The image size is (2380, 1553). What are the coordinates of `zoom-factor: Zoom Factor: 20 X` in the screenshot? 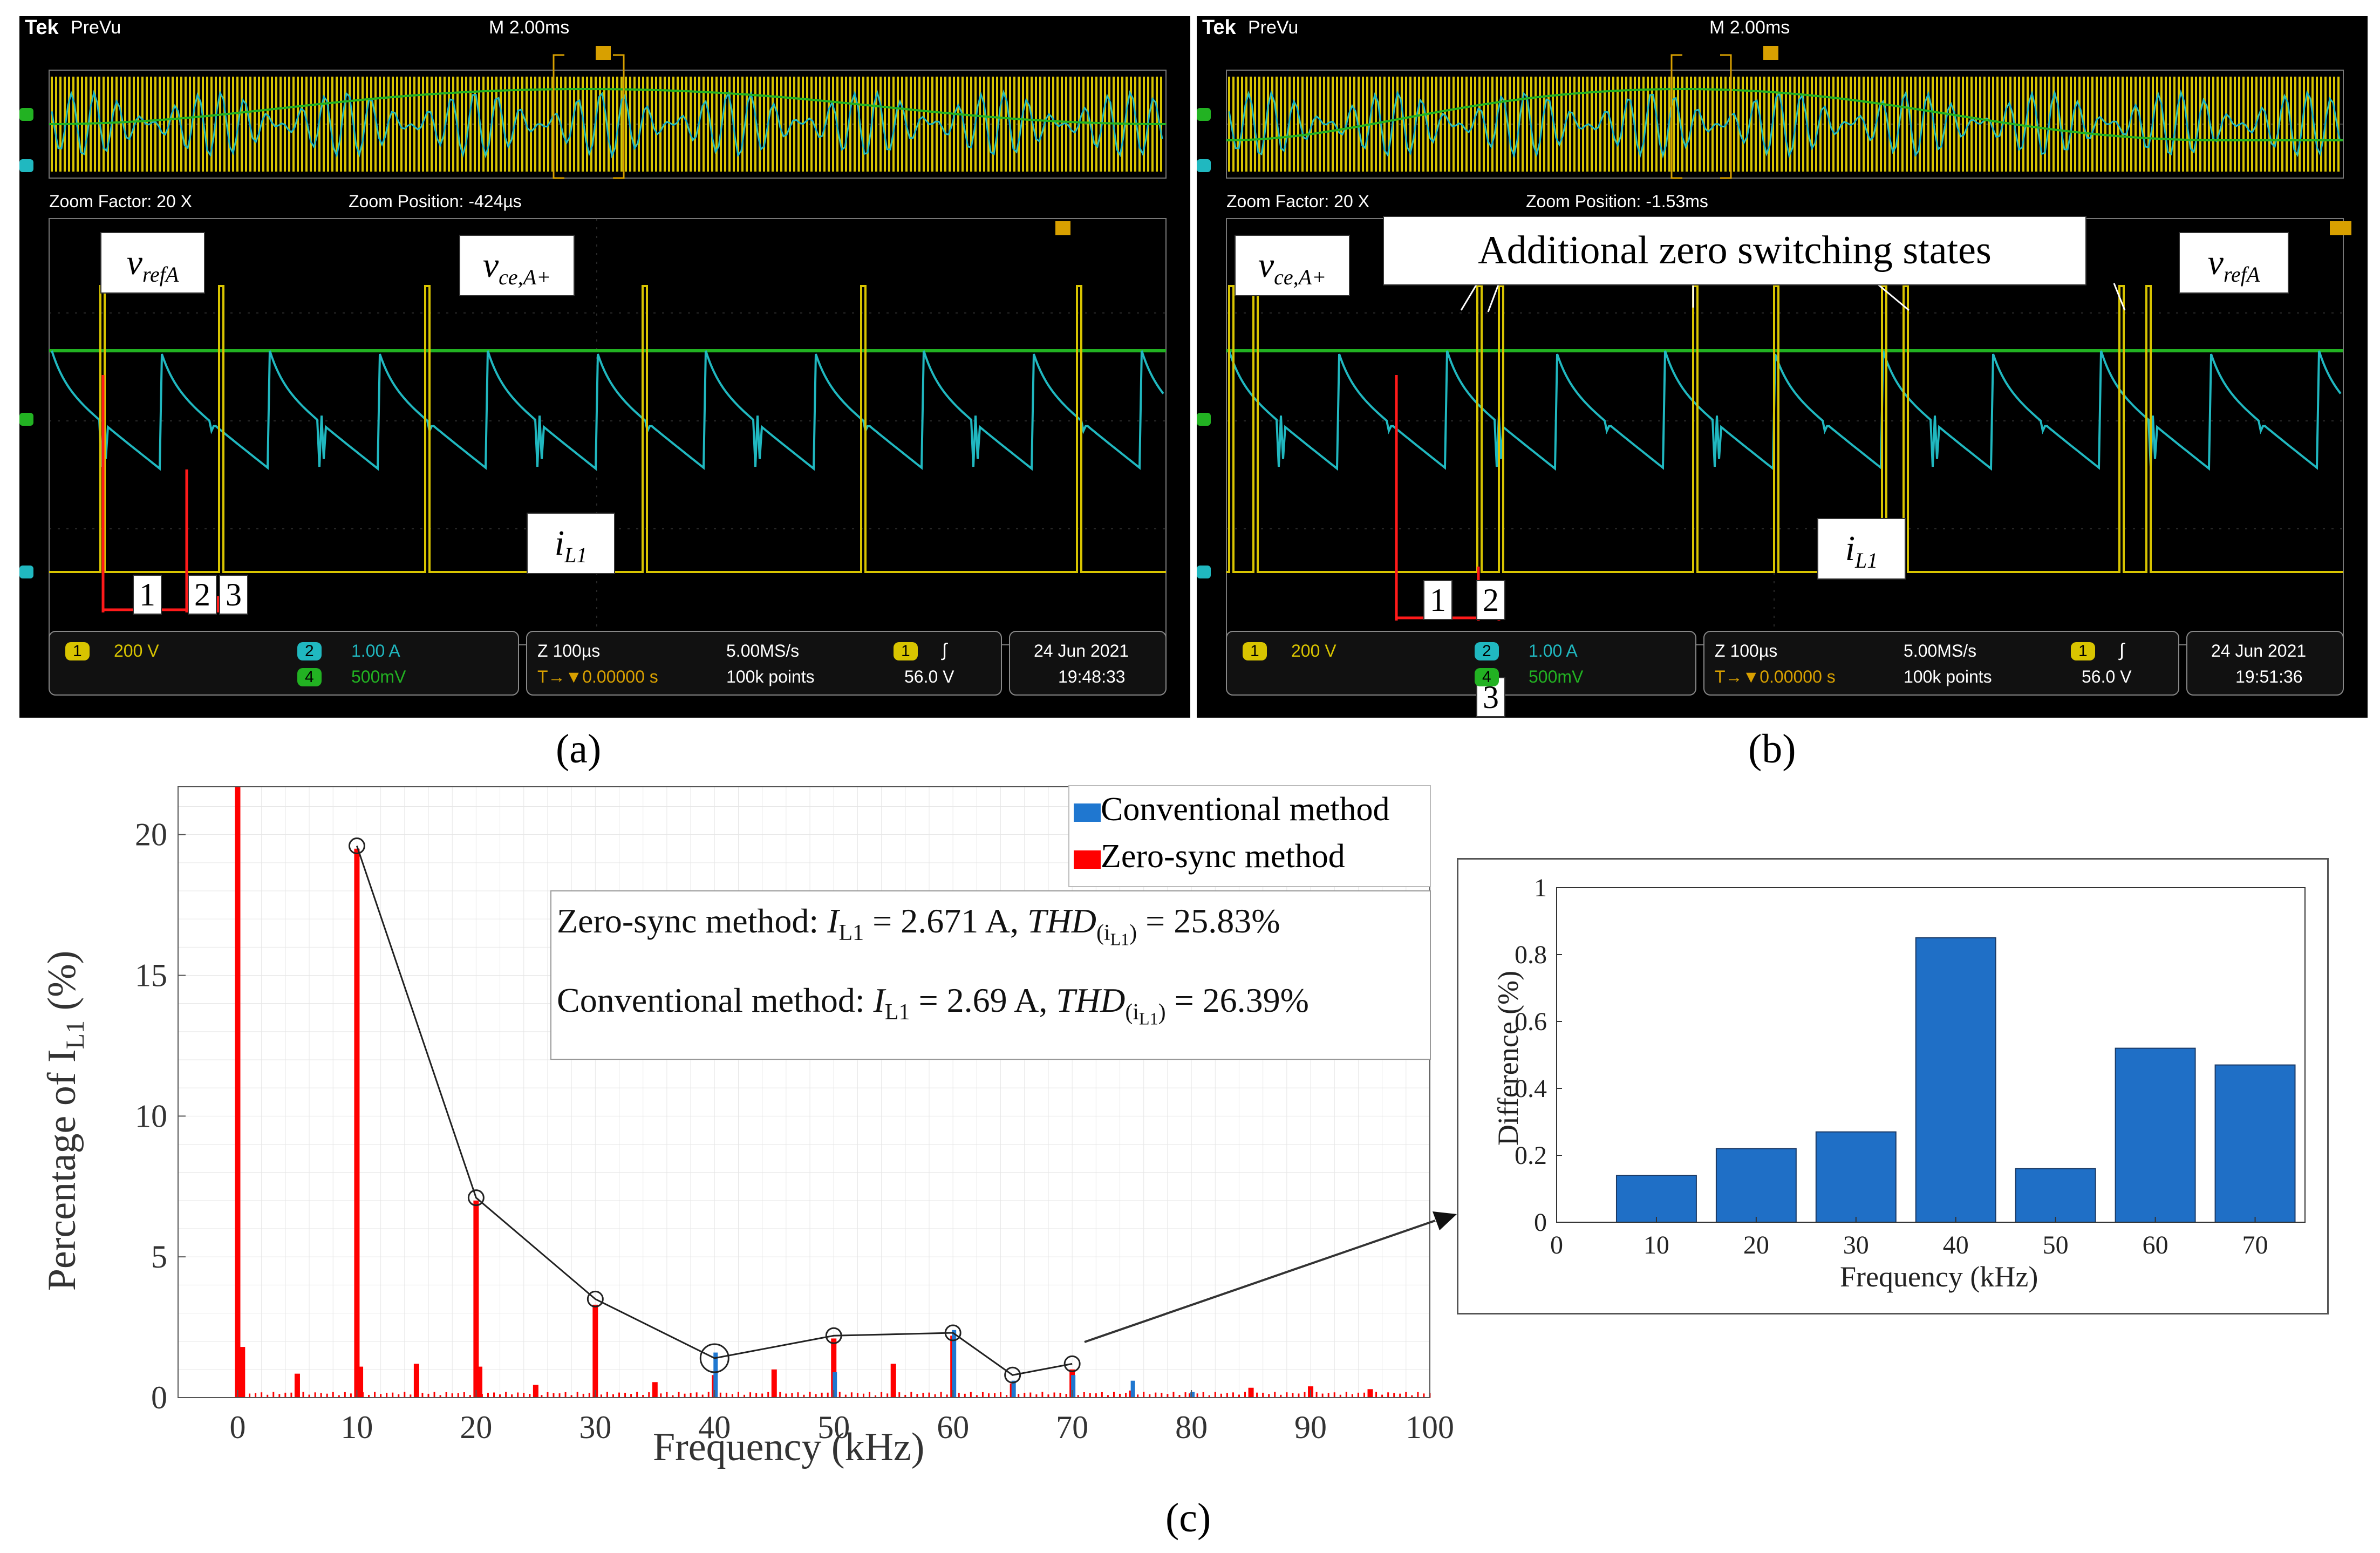 It's located at (121, 201).